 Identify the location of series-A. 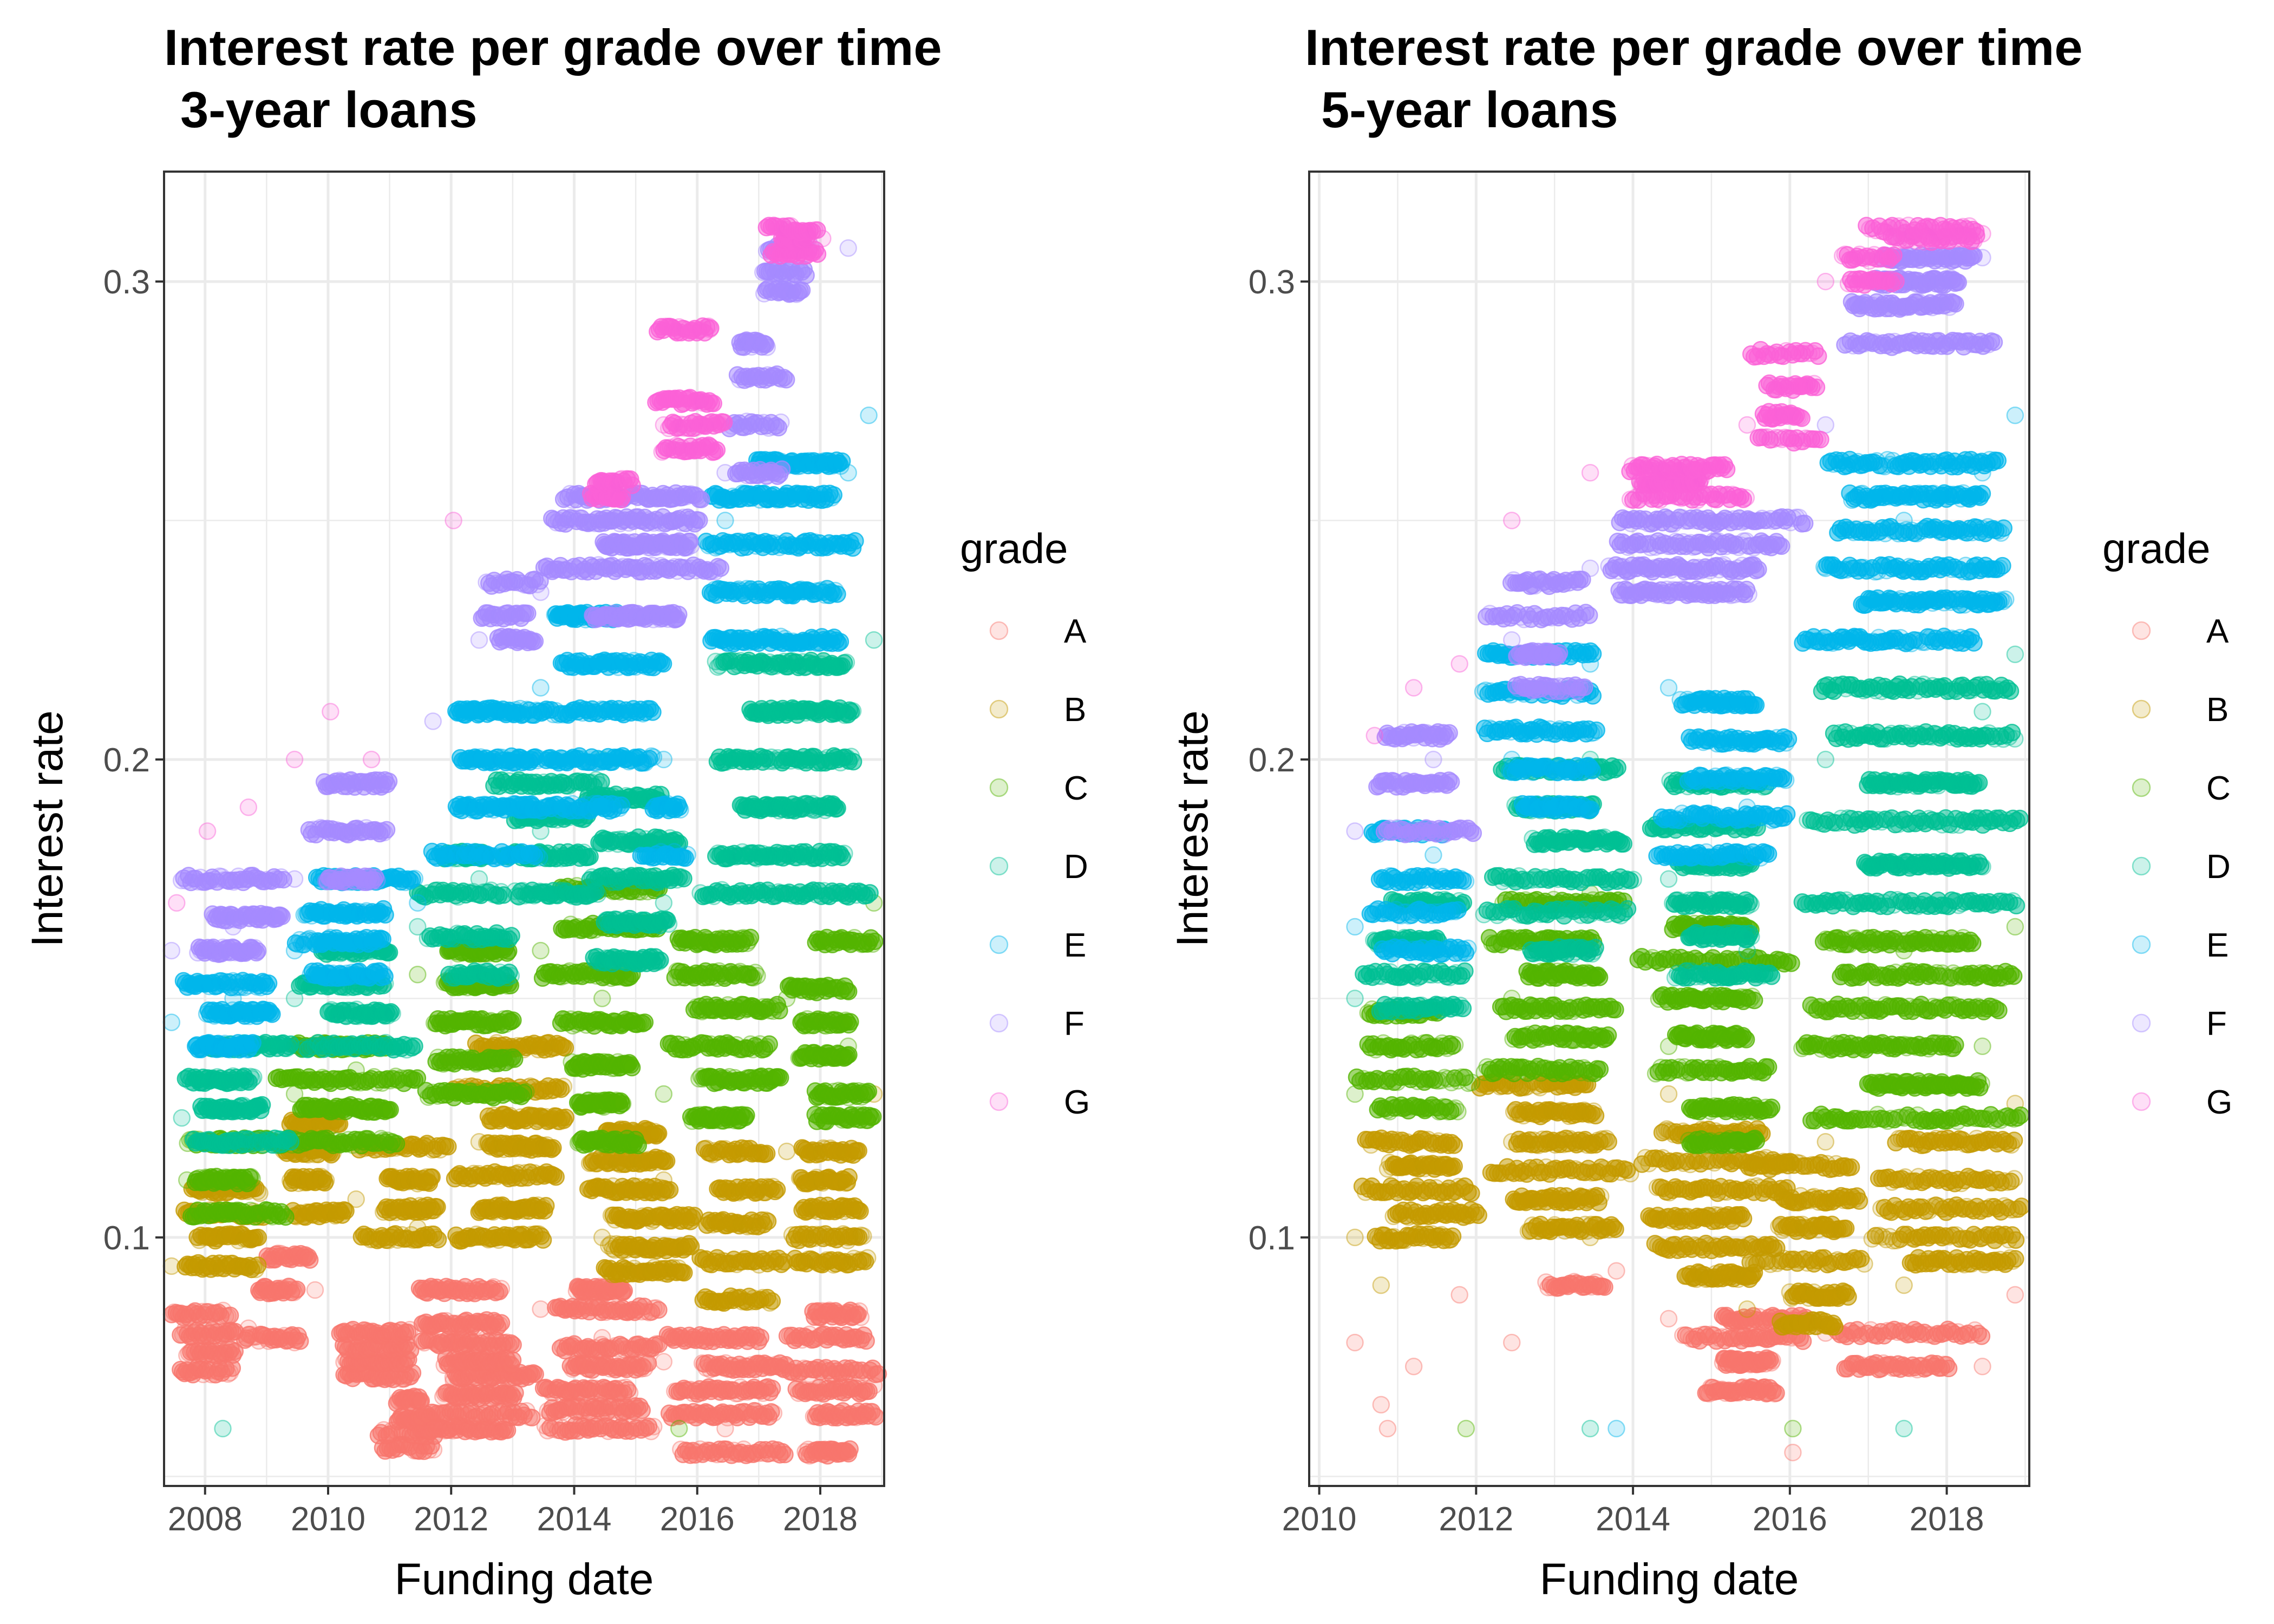
(524, 1355).